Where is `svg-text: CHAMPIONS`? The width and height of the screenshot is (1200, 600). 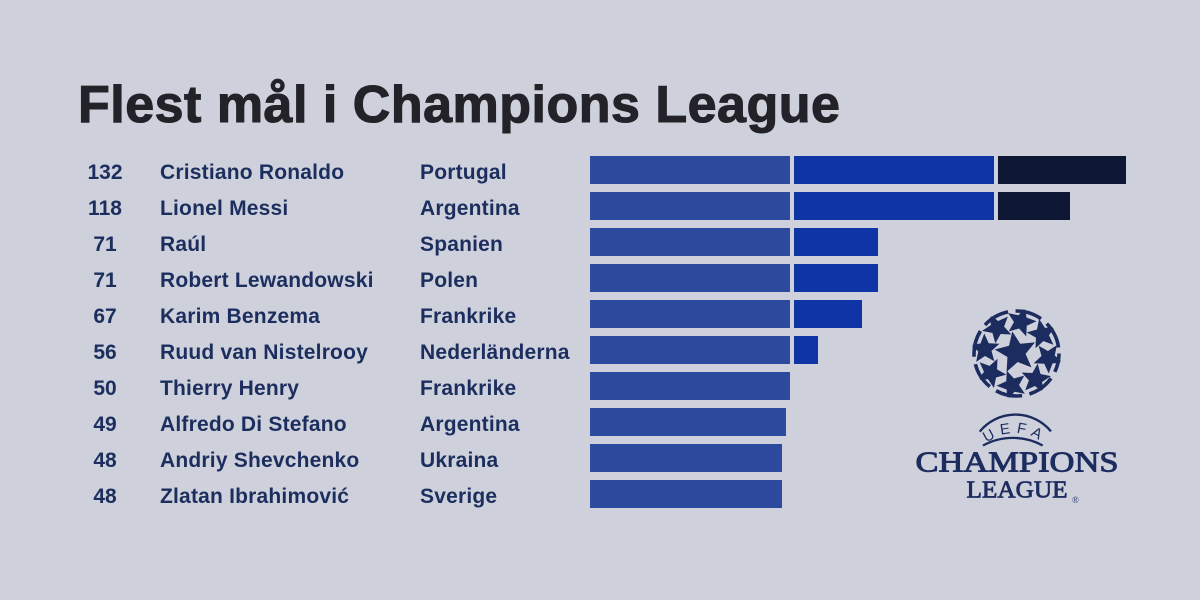
svg-text: CHAMPIONS is located at coordinates (1017, 463).